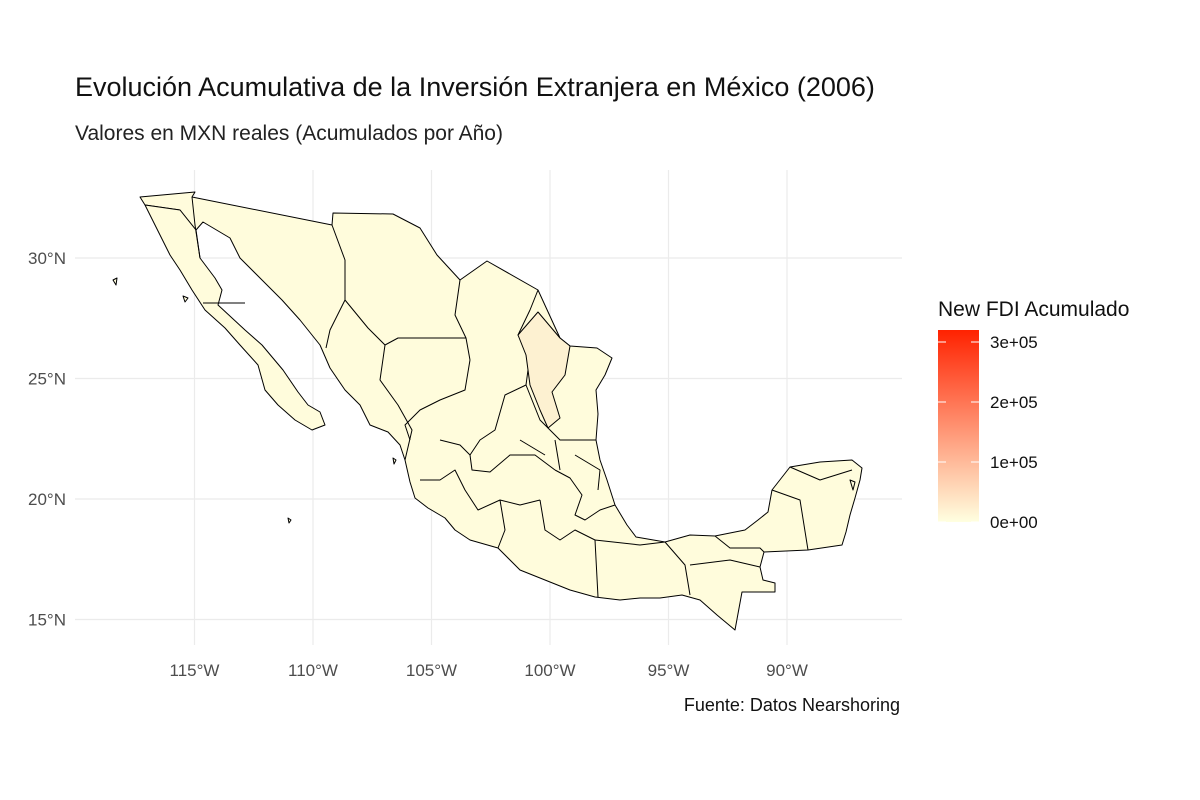 Image resolution: width=1200 pixels, height=800 pixels. I want to click on lat-tick-label: 20°N, so click(47, 499).